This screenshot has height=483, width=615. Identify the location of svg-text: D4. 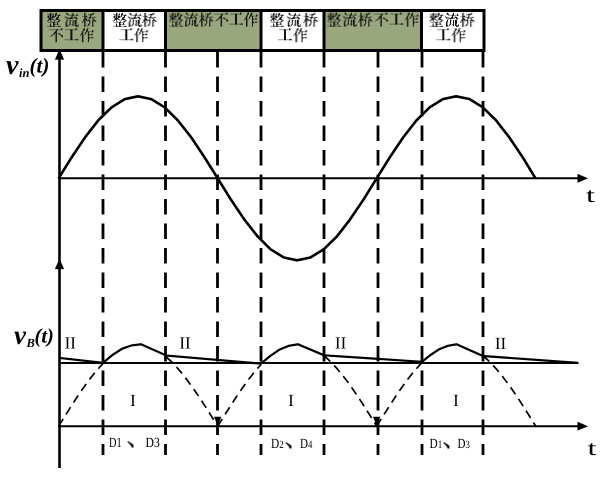
(306, 444).